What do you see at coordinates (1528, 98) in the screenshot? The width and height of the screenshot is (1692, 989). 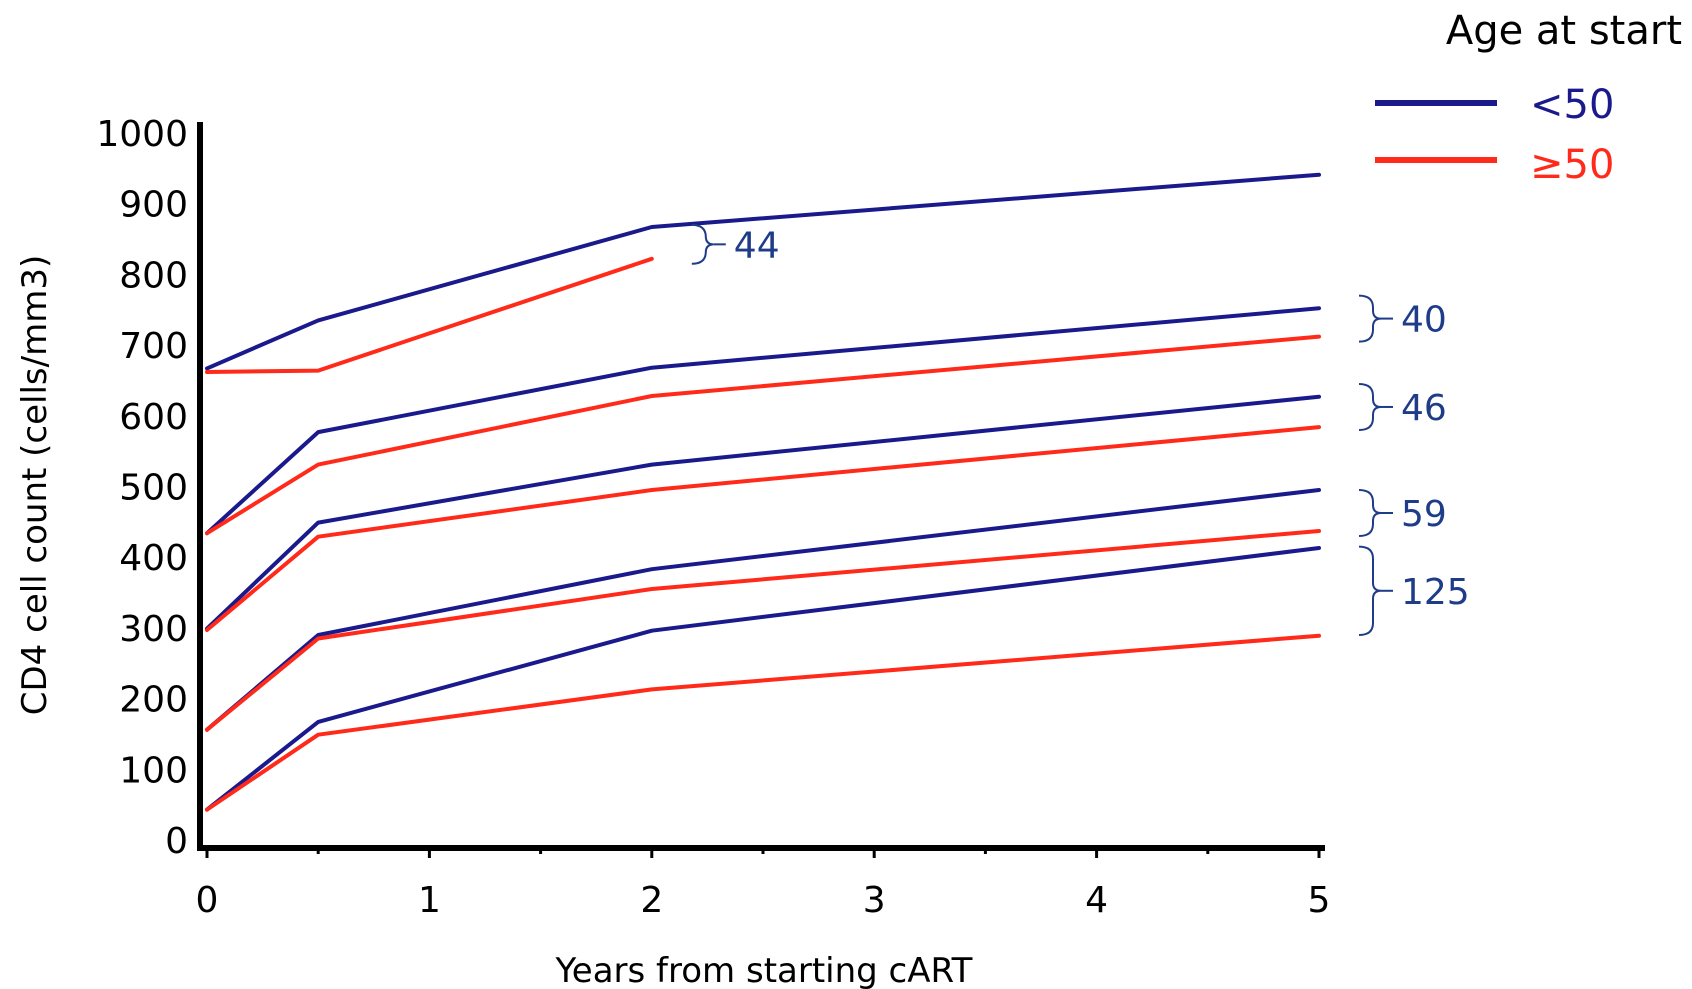 I see `legend: Age at start <50 ≥50` at bounding box center [1528, 98].